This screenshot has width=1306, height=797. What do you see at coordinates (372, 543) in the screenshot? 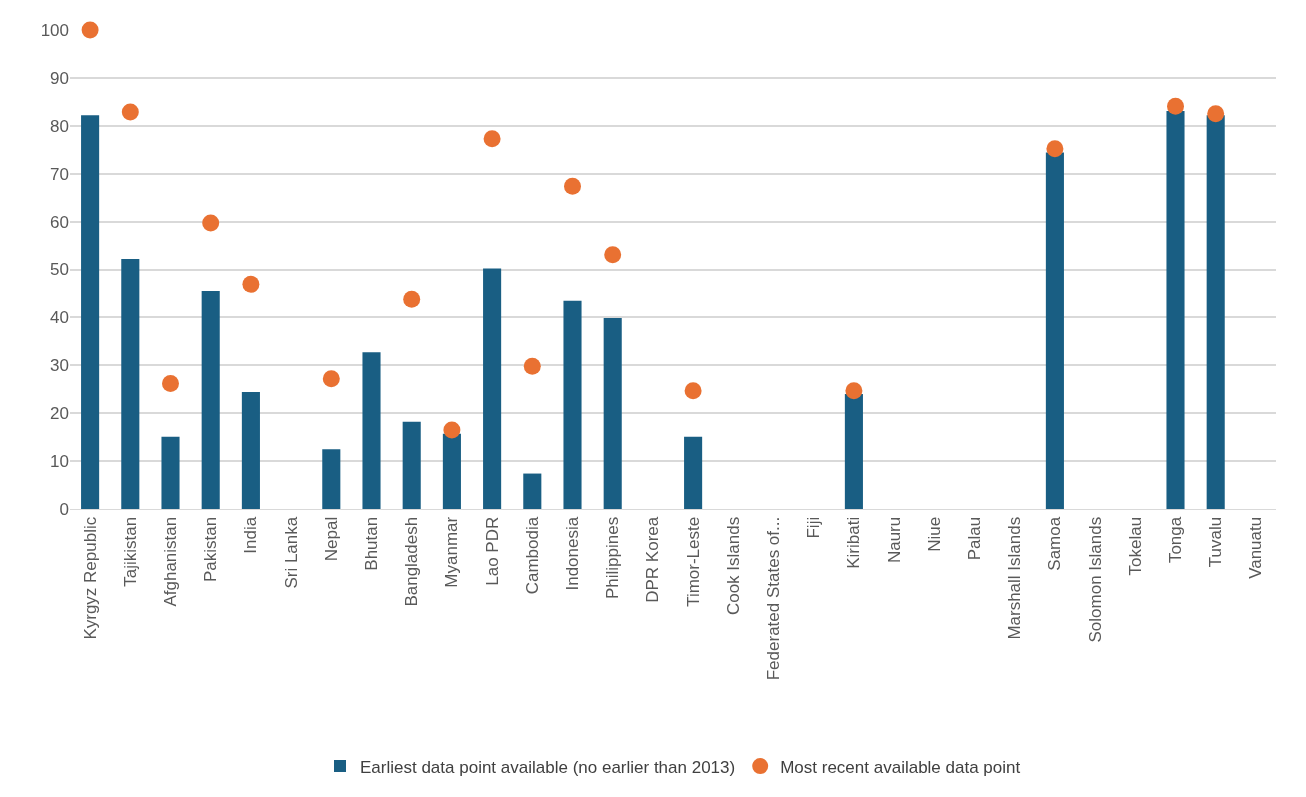
I see `x-tick-label: Bhutan` at bounding box center [372, 543].